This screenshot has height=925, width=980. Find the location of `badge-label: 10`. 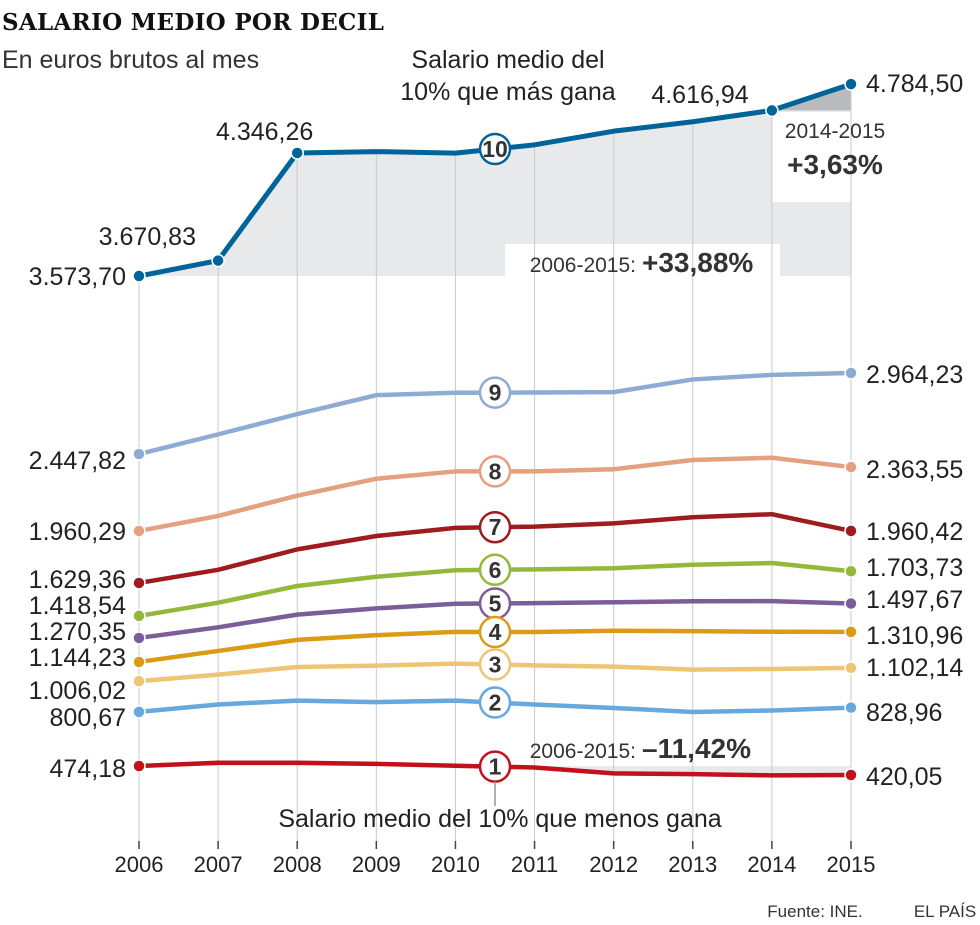

badge-label: 10 is located at coordinates (495, 149).